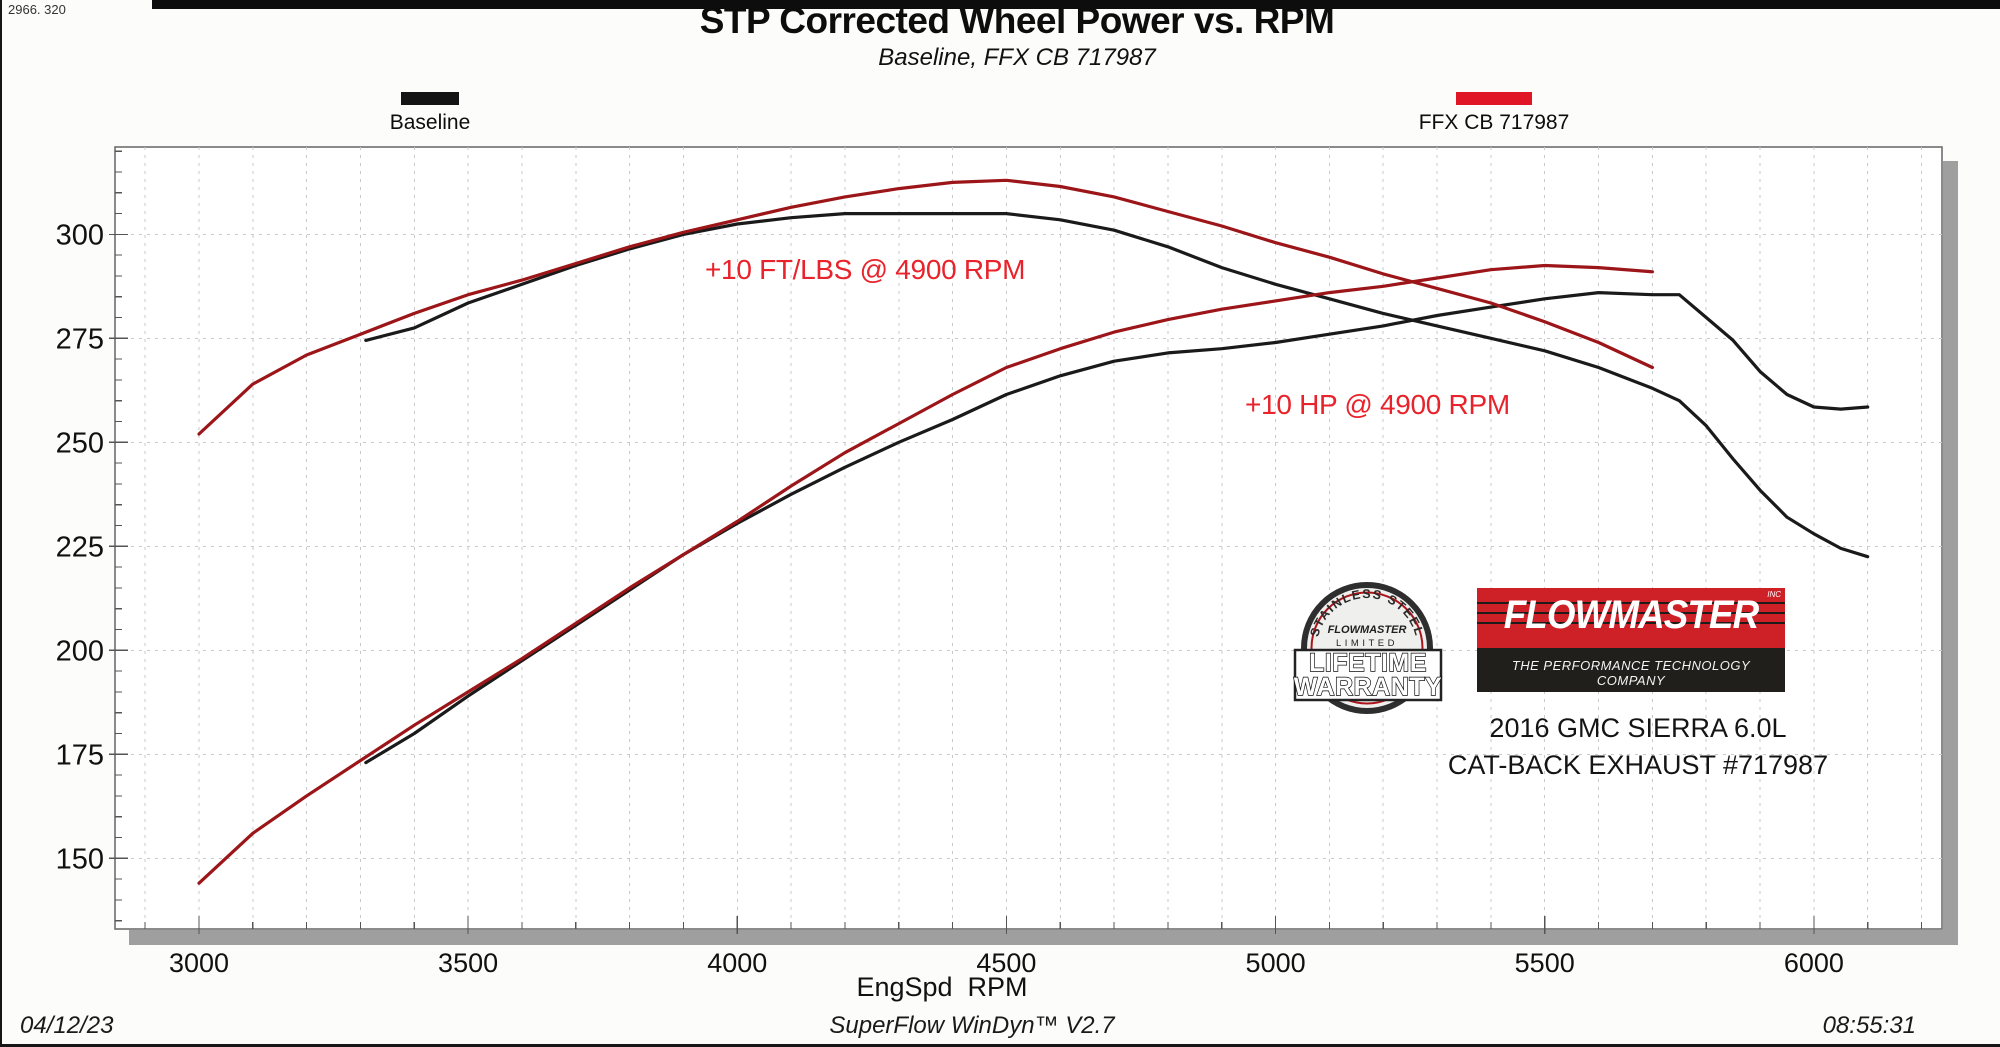 This screenshot has width=2000, height=1047. What do you see at coordinates (1638, 728) in the screenshot?
I see `vehicle-line1: 2016 GMC SIERRA 6.0L` at bounding box center [1638, 728].